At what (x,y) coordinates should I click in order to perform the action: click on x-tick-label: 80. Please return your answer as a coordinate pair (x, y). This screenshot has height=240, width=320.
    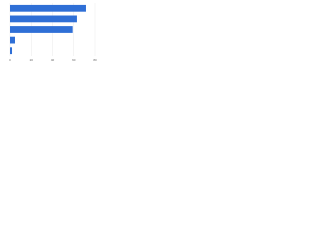
    Looking at the image, I should click on (95, 60).